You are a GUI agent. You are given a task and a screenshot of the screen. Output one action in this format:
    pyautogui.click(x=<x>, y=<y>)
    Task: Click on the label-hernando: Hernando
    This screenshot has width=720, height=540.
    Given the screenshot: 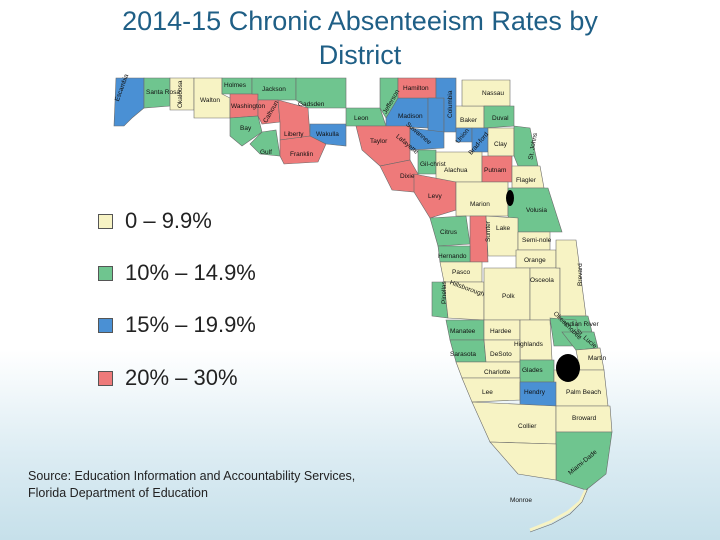 What is the action you would take?
    pyautogui.click(x=452, y=256)
    